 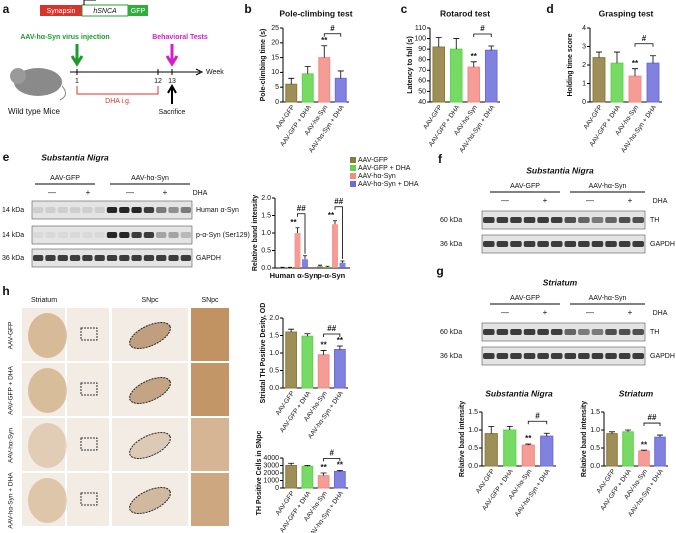 What do you see at coordinates (271, 465) in the screenshot?
I see `y-tick-label: 3000` at bounding box center [271, 465].